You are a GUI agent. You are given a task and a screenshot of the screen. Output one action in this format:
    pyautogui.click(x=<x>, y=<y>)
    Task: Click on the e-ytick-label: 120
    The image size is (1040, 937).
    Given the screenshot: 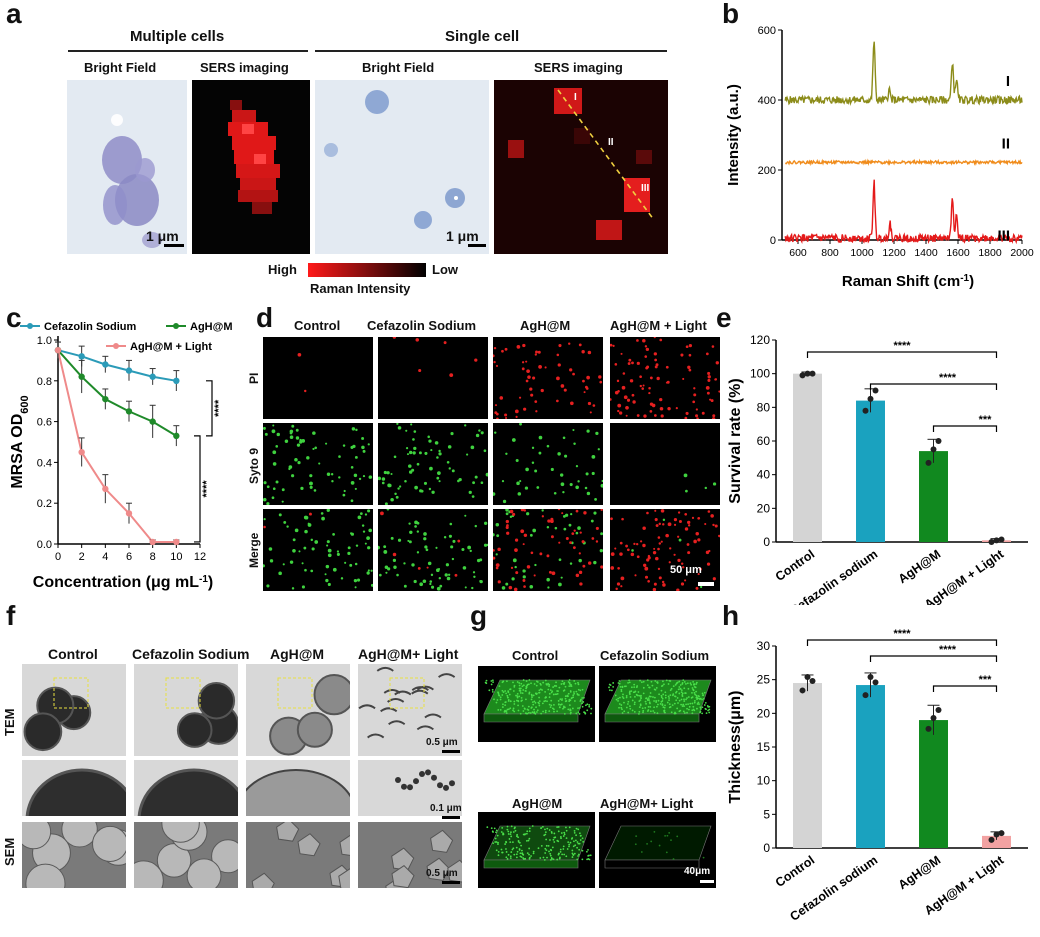 What is the action you would take?
    pyautogui.click(x=760, y=340)
    